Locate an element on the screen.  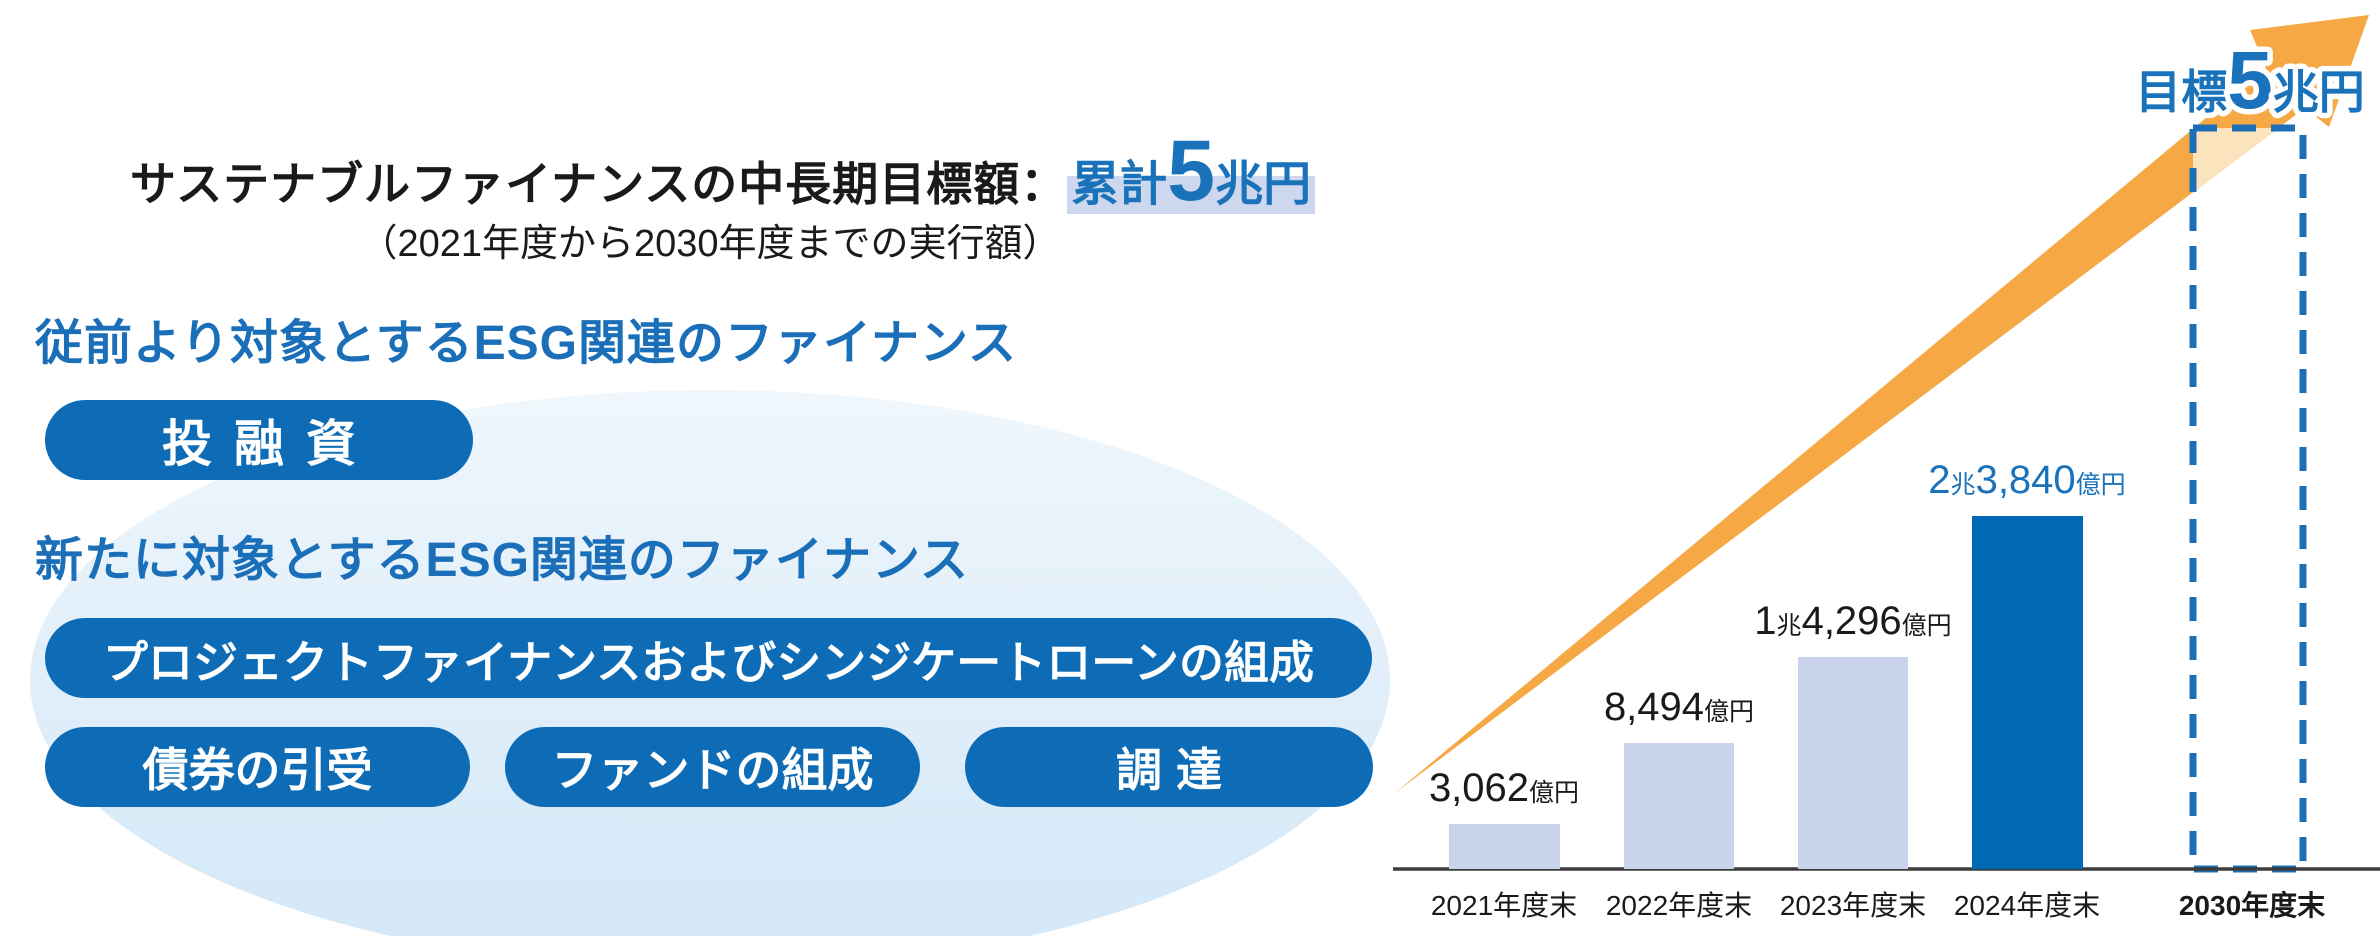
title-goal-amount: 累計5兆円 is located at coordinates (1191, 171).